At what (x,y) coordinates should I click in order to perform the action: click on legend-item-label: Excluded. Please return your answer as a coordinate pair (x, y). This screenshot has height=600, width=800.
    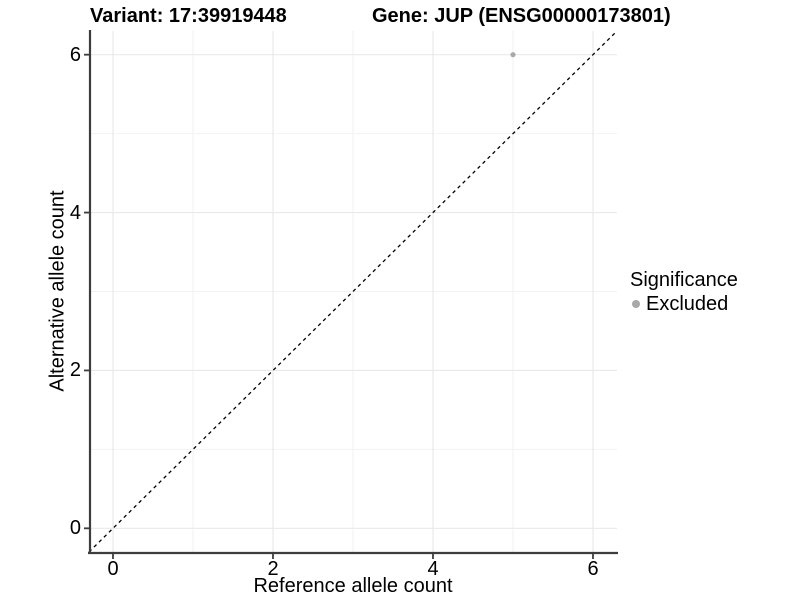
    Looking at the image, I should click on (687, 304).